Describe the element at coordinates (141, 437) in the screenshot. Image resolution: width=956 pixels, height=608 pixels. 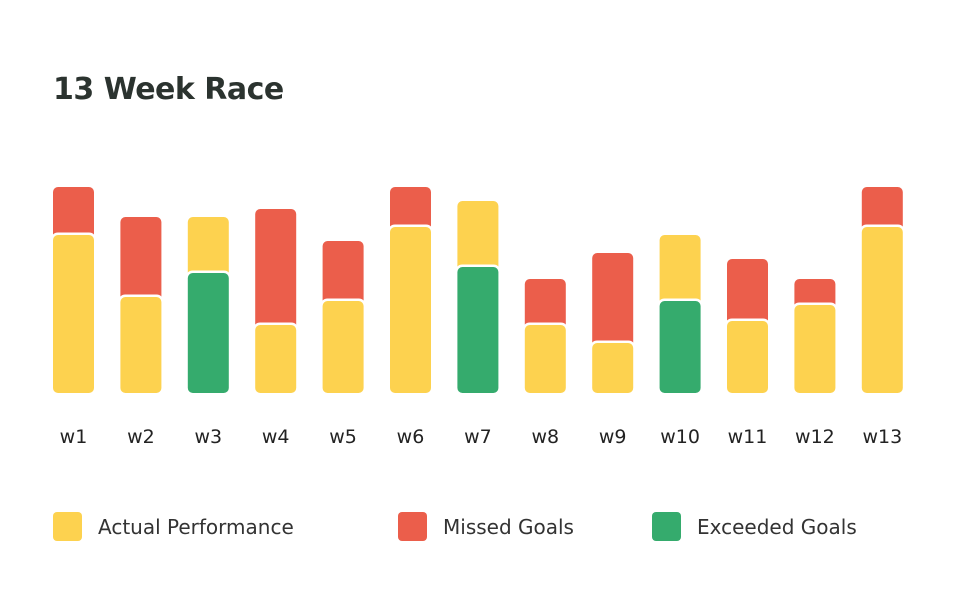
I see `x-tick-label: w2` at that location.